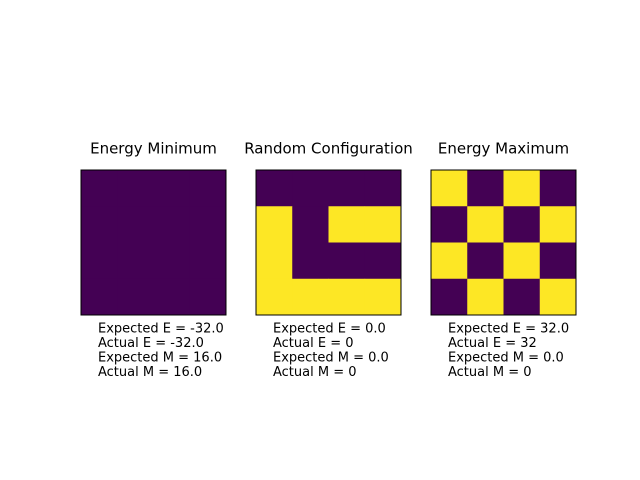 The width and height of the screenshot is (640, 480). Describe the element at coordinates (153, 149) in the screenshot. I see `chart-title: Energy Minimum` at that location.